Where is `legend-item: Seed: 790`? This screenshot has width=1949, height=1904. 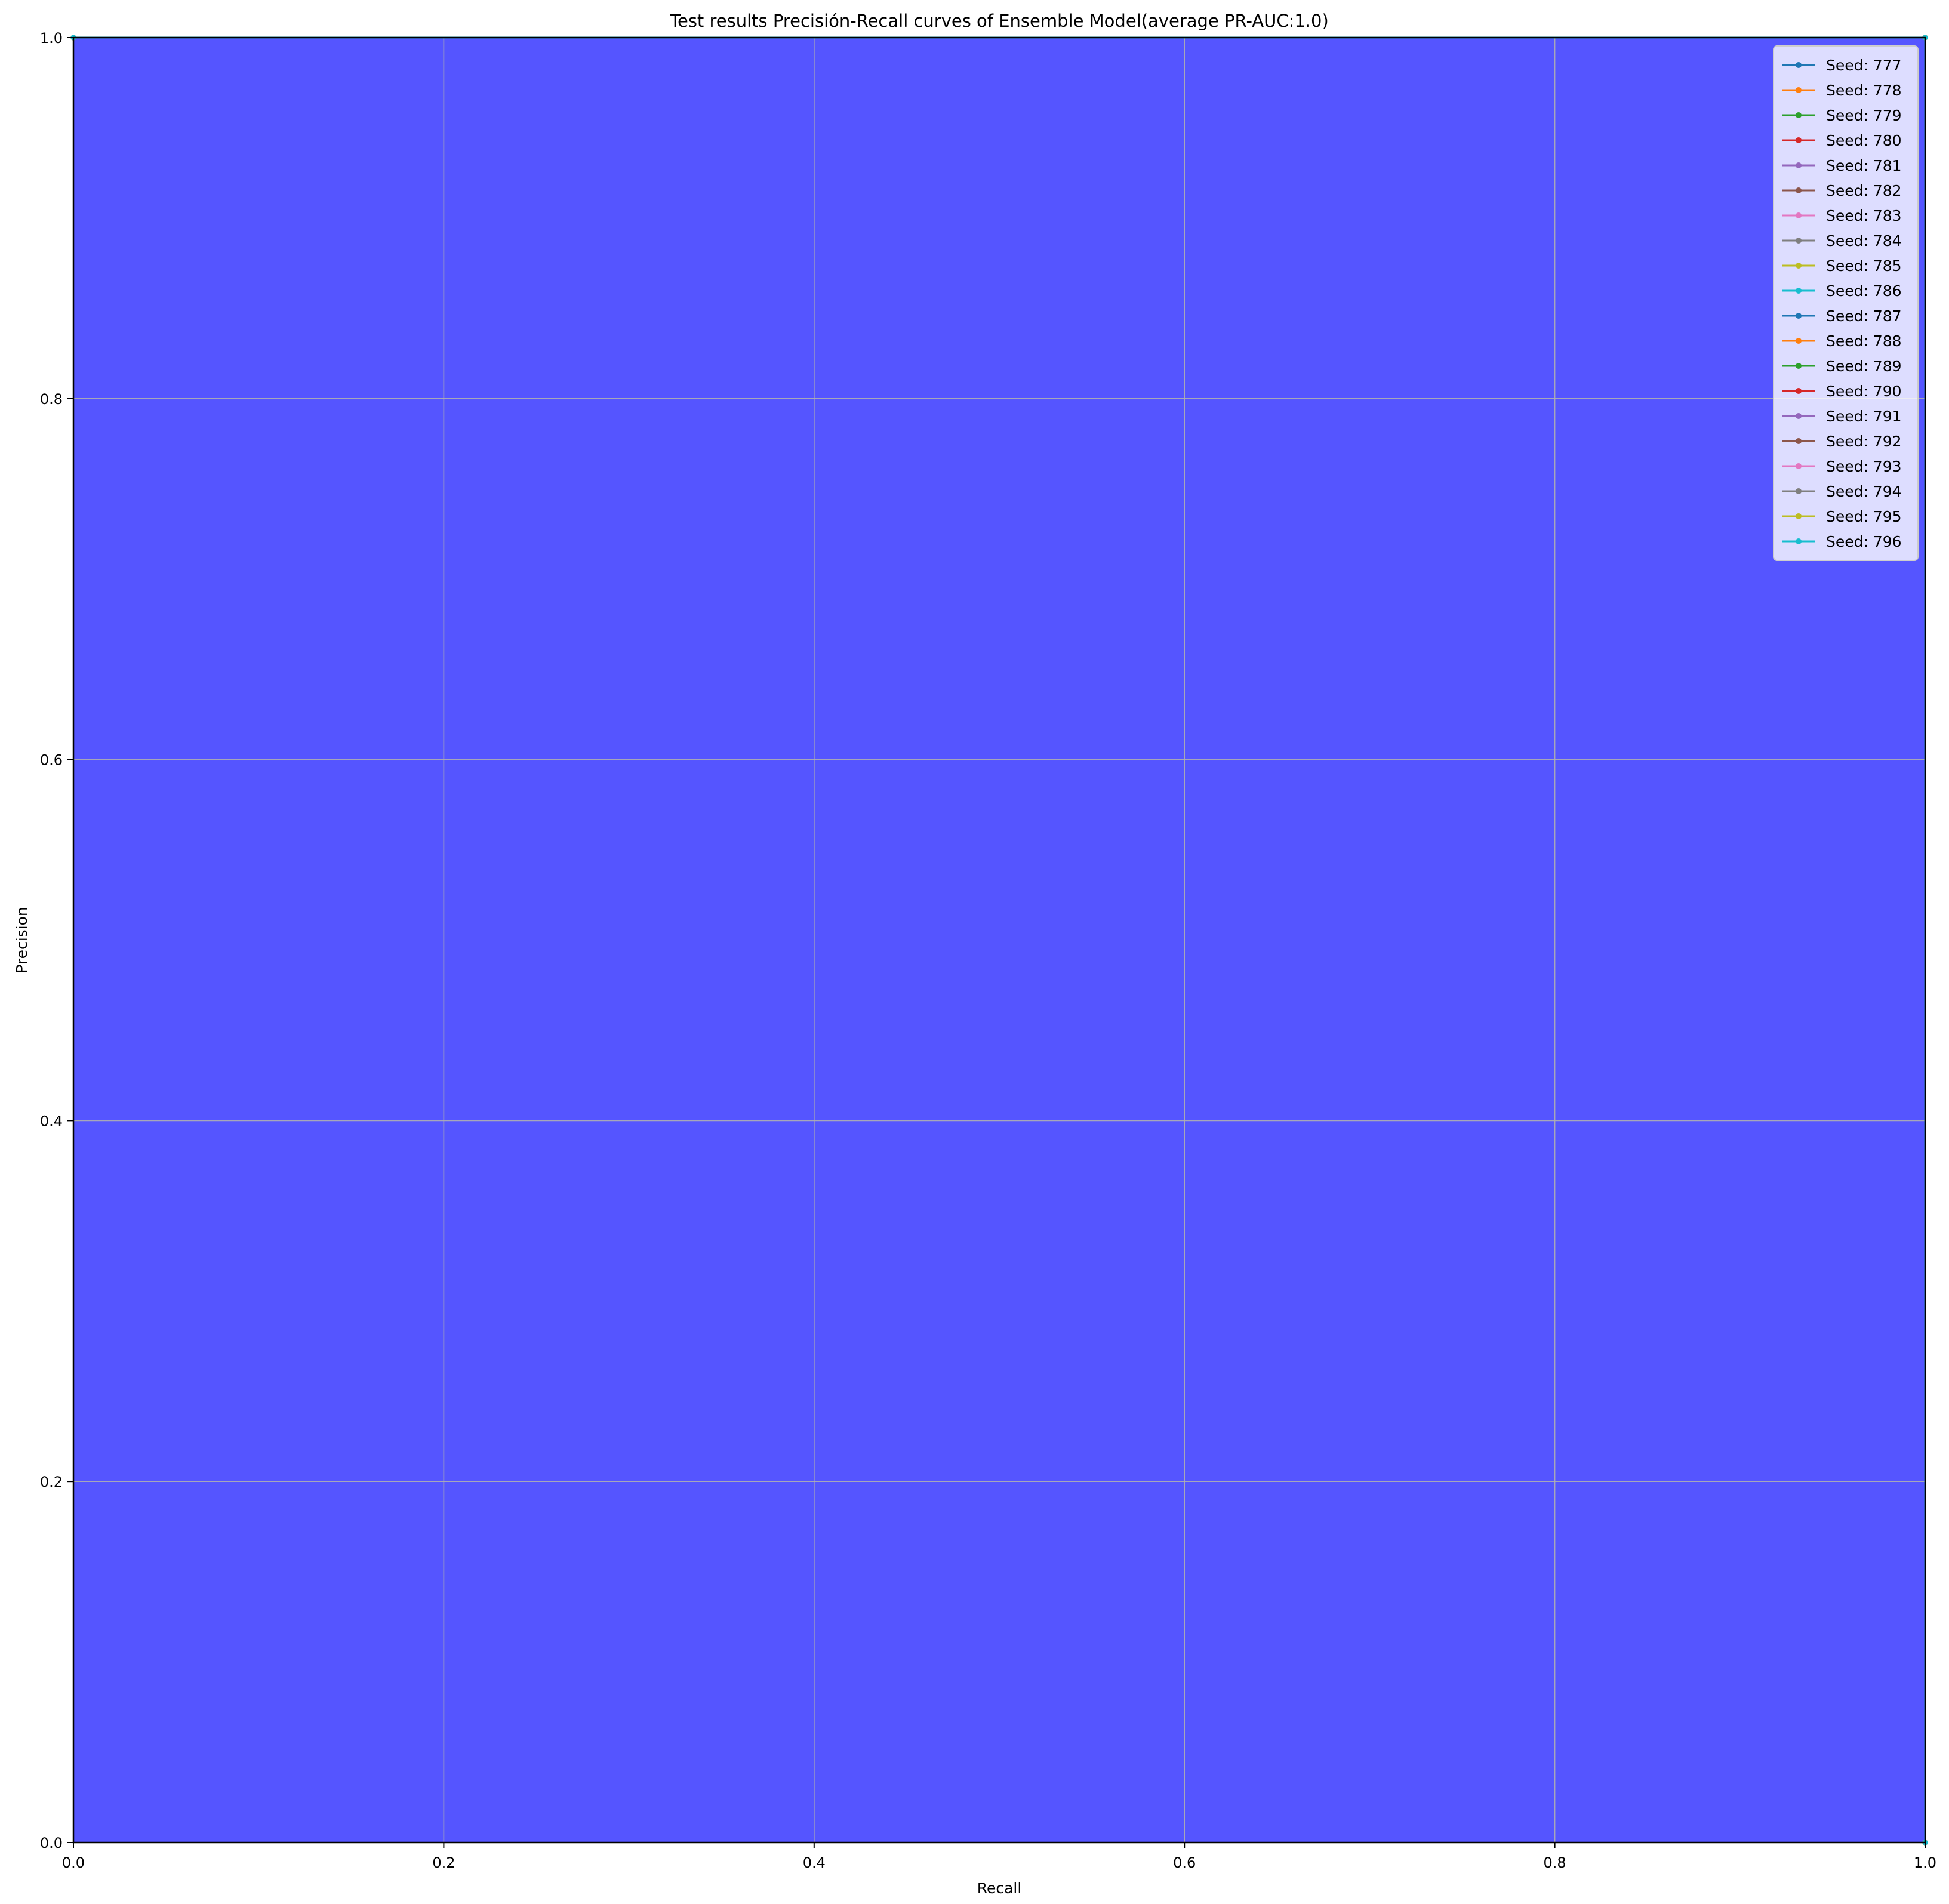
legend-item: Seed: 790 is located at coordinates (1842, 391).